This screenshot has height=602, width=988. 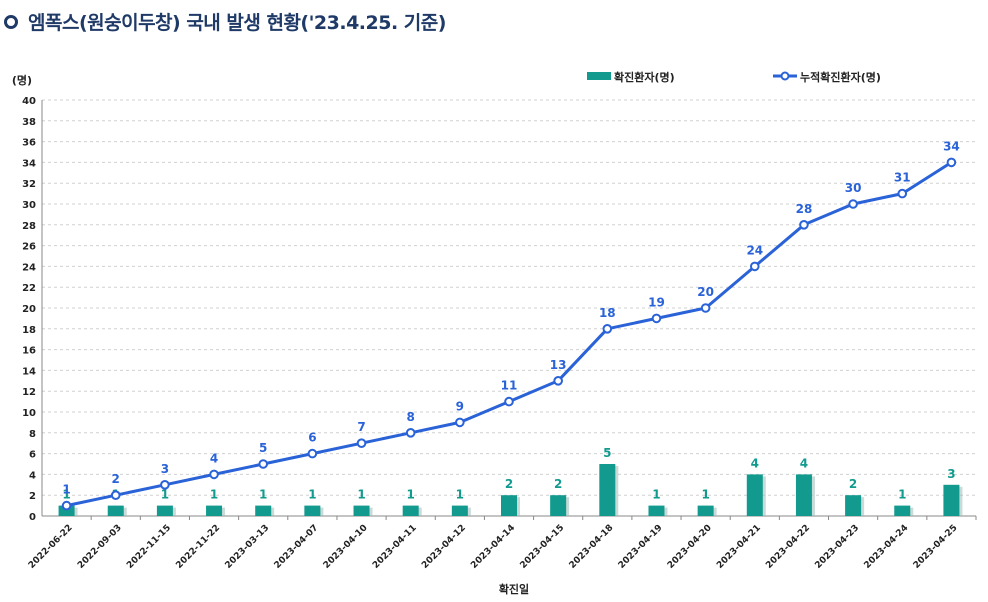 What do you see at coordinates (29, 163) in the screenshot?
I see `y-tick-label: 34` at bounding box center [29, 163].